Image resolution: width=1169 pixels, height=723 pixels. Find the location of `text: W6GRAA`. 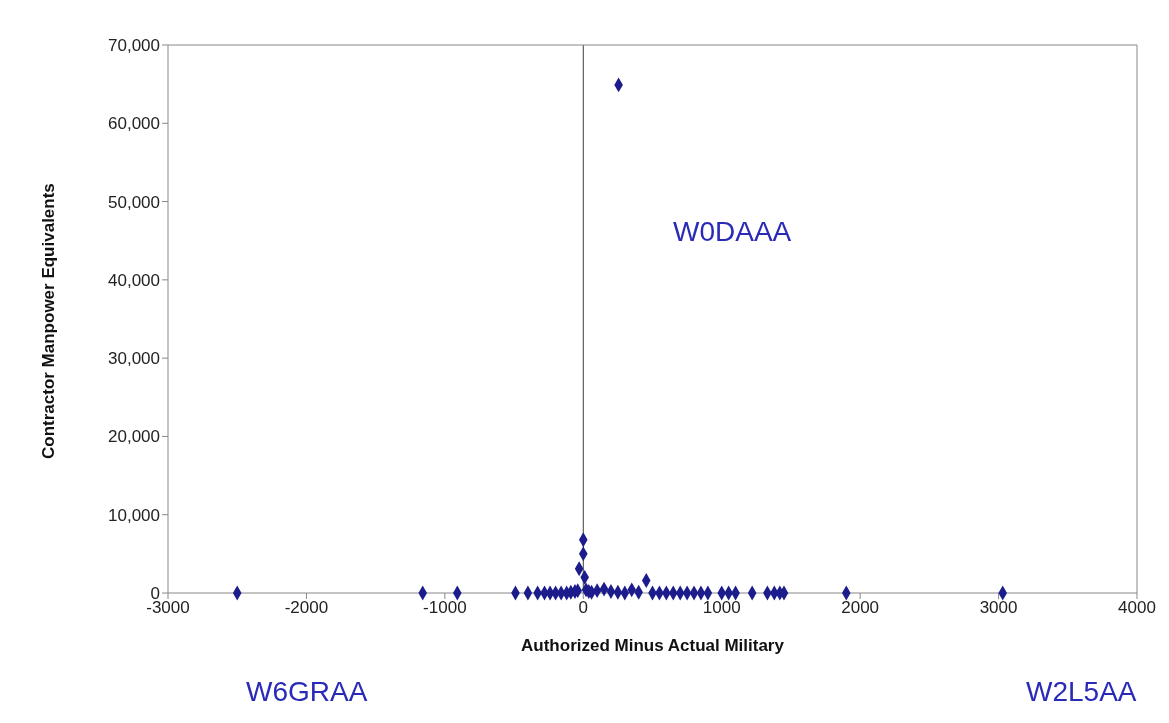

text: W6GRAA is located at coordinates (307, 692).